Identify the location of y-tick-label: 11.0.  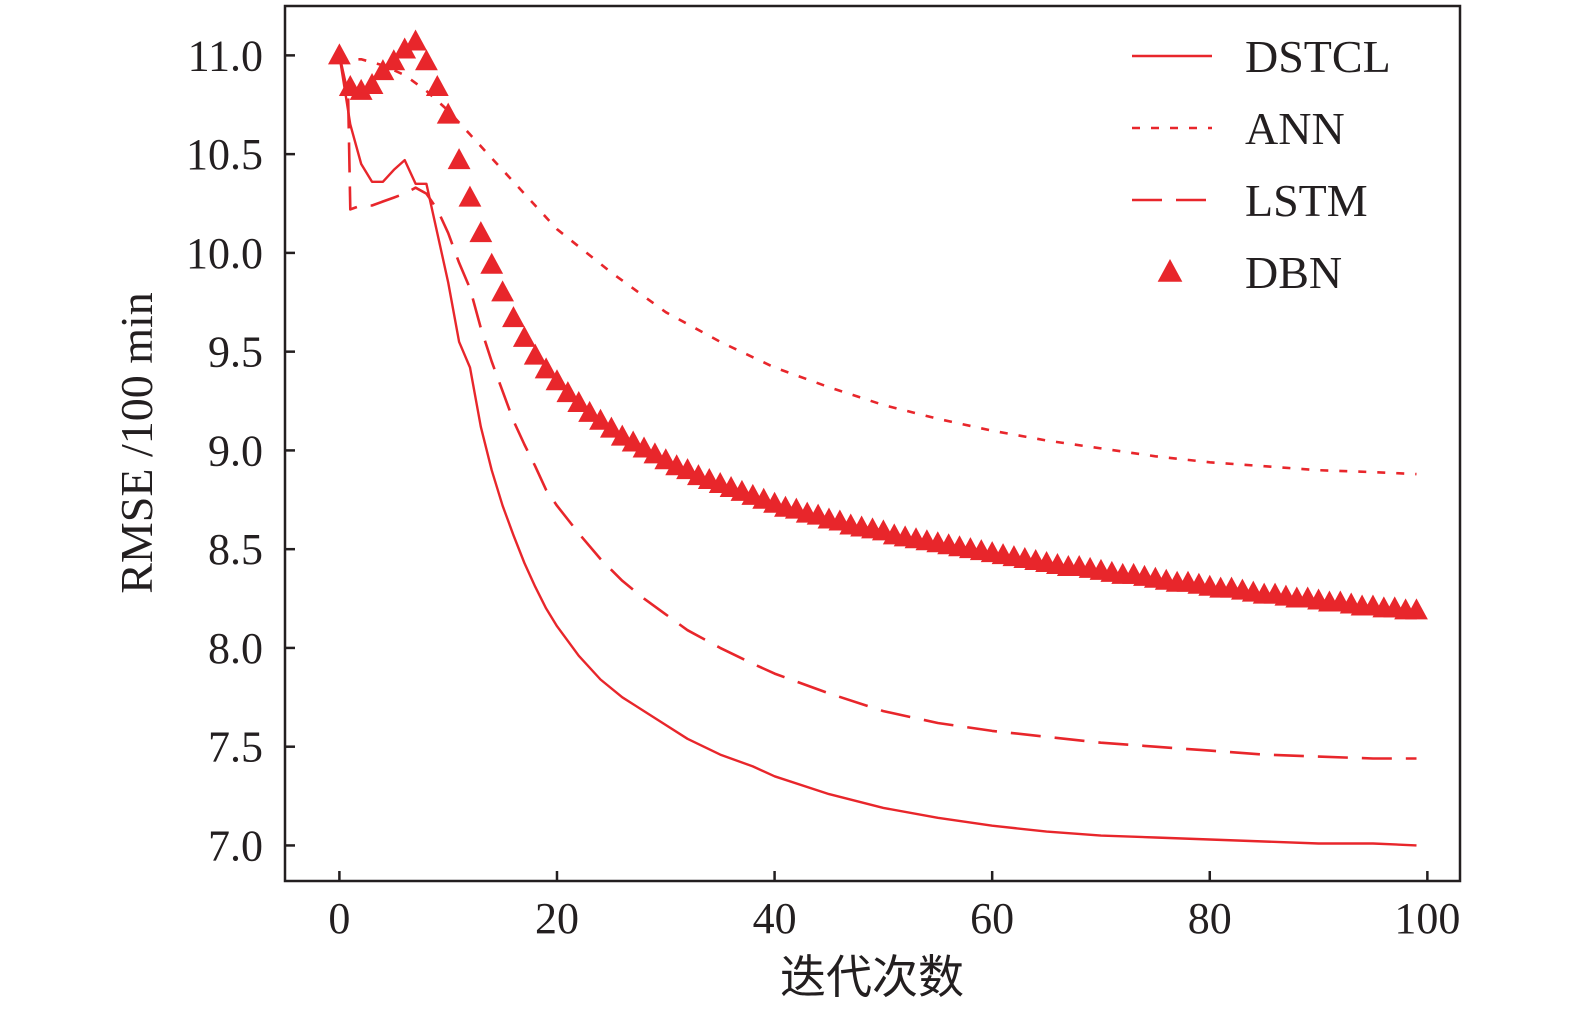
(225, 55).